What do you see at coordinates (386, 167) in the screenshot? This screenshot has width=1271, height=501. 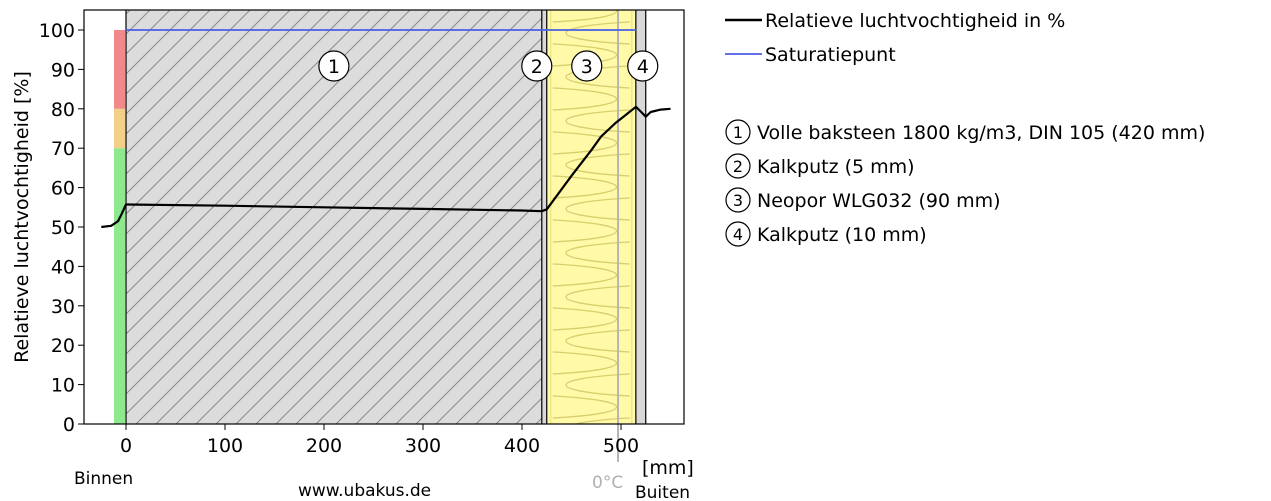 I see `humidity-line` at bounding box center [386, 167].